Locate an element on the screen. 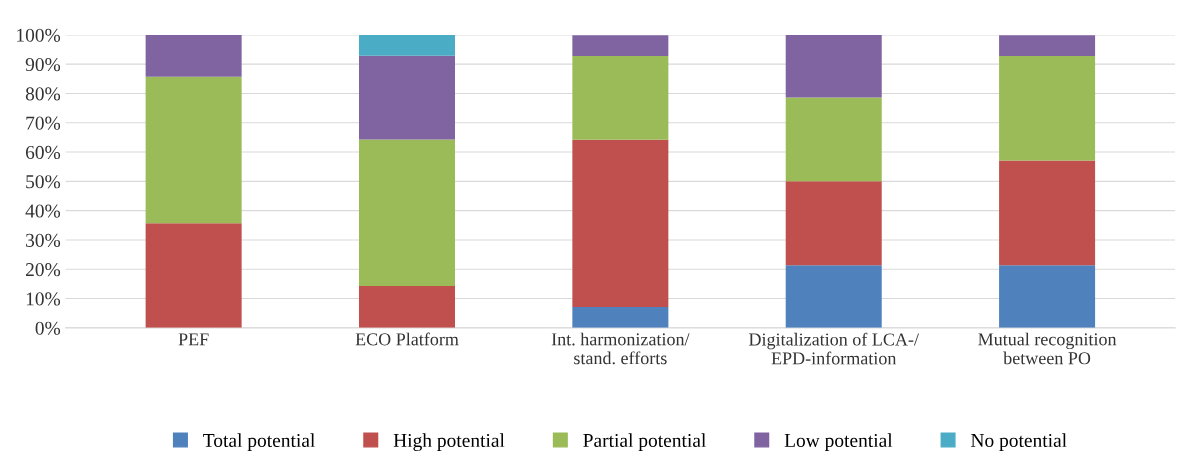  y-tick-label: 100% is located at coordinates (39, 35).